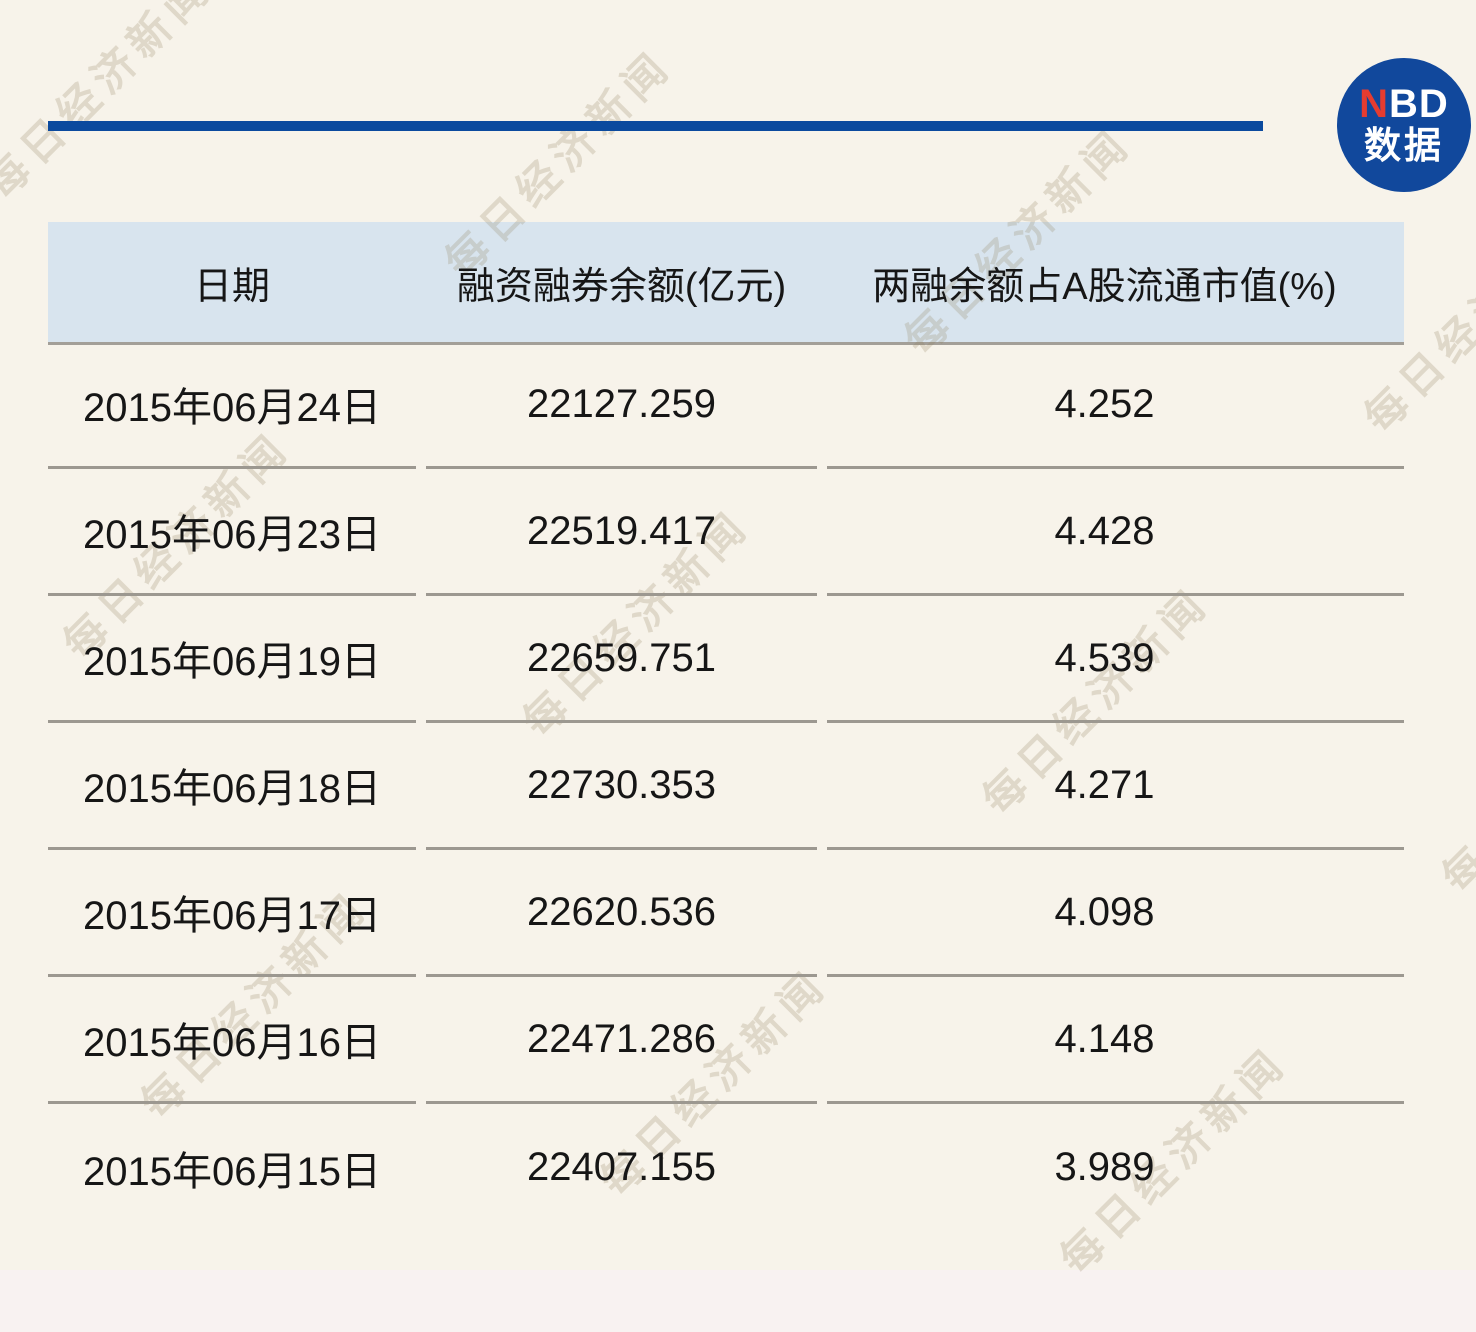 The width and height of the screenshot is (1476, 1332). I want to click on cell-date: 2015年06月15日, so click(232, 1171).